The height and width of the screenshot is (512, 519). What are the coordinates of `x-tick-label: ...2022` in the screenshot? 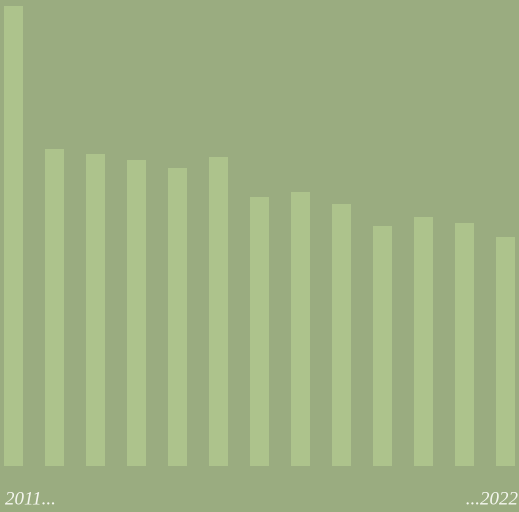 It's located at (492, 498).